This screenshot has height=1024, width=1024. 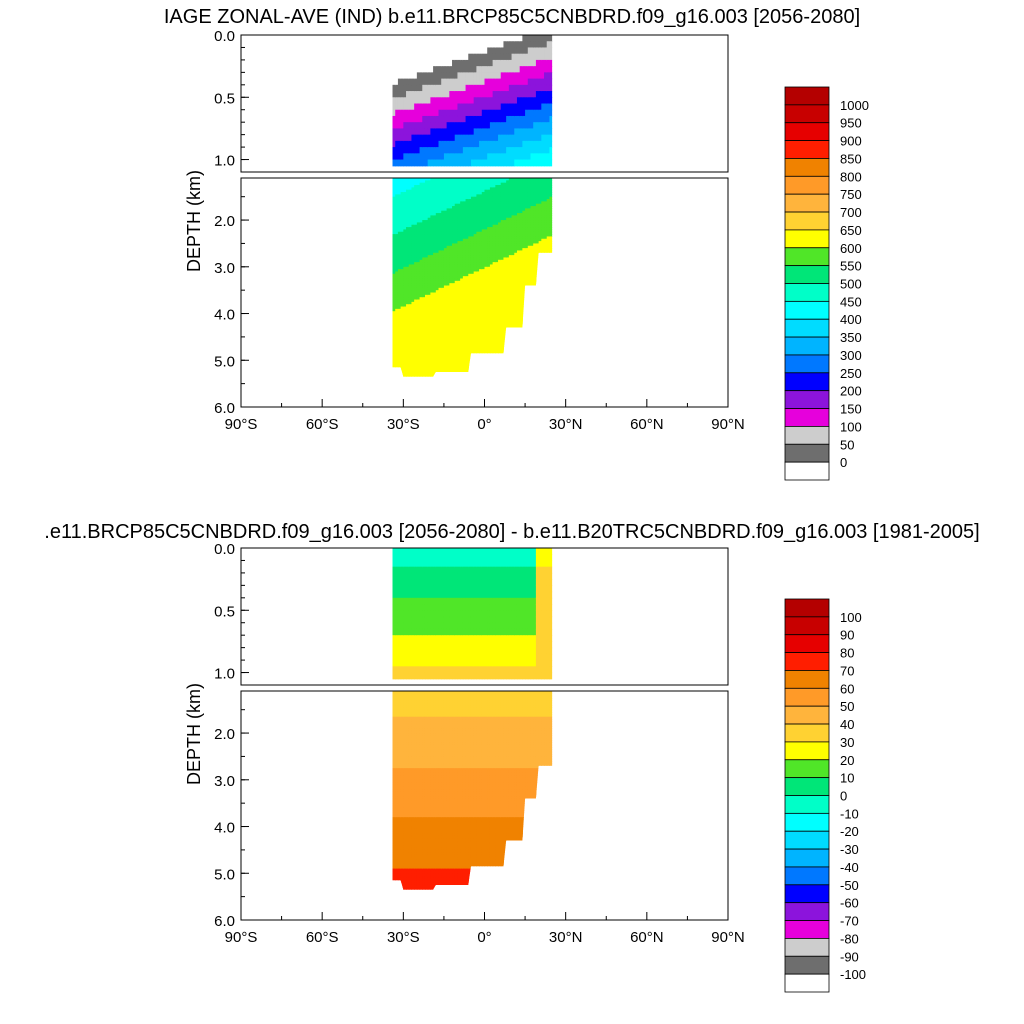 What do you see at coordinates (847, 635) in the screenshot?
I see `colorbar-label: 90` at bounding box center [847, 635].